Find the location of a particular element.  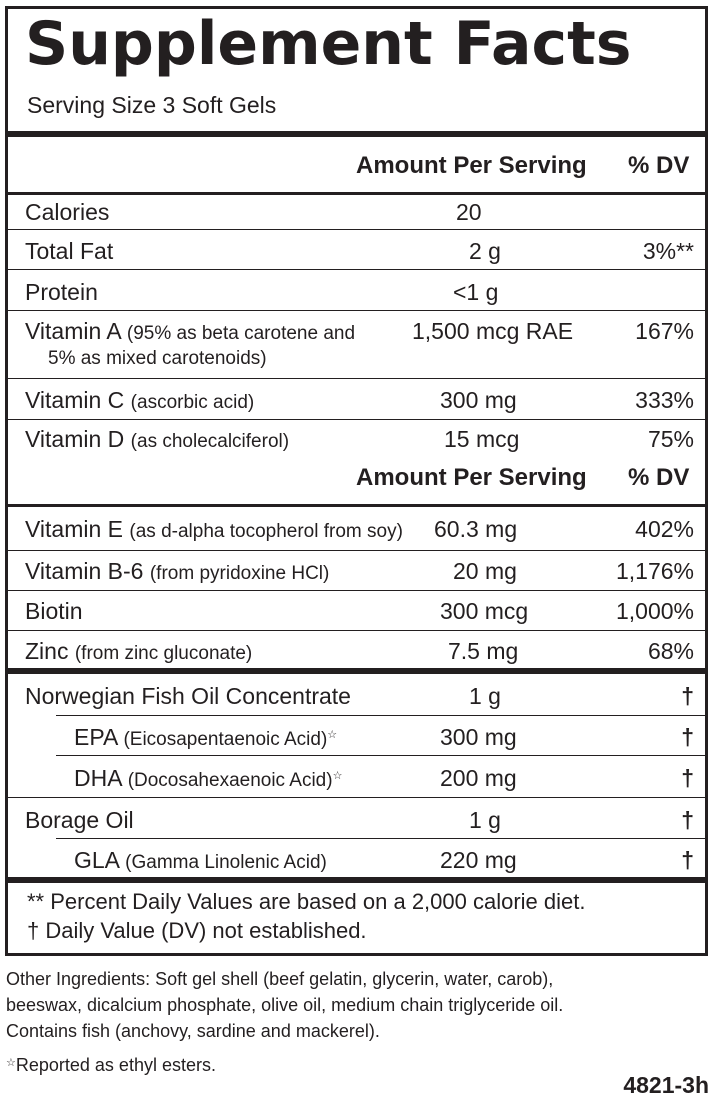

nutrient-amount: 20 mg is located at coordinates (485, 571).